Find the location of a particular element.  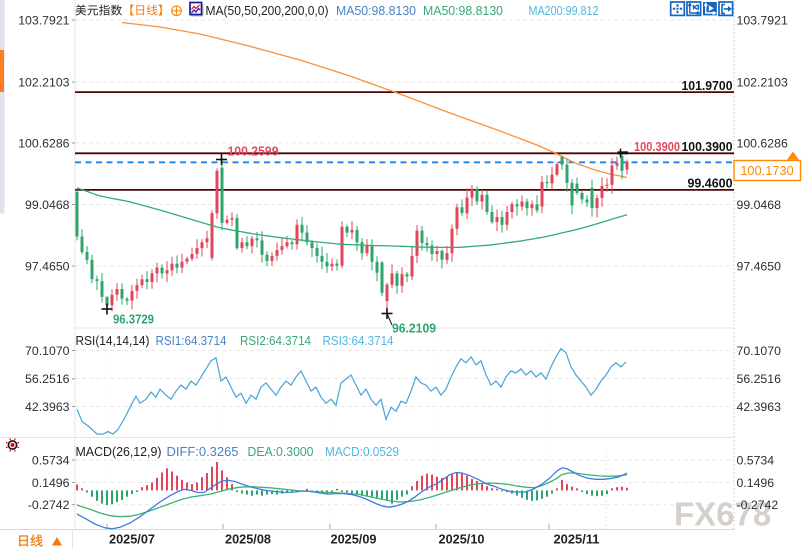

svg-text: RSI2:64.3714 is located at coordinates (275, 341).